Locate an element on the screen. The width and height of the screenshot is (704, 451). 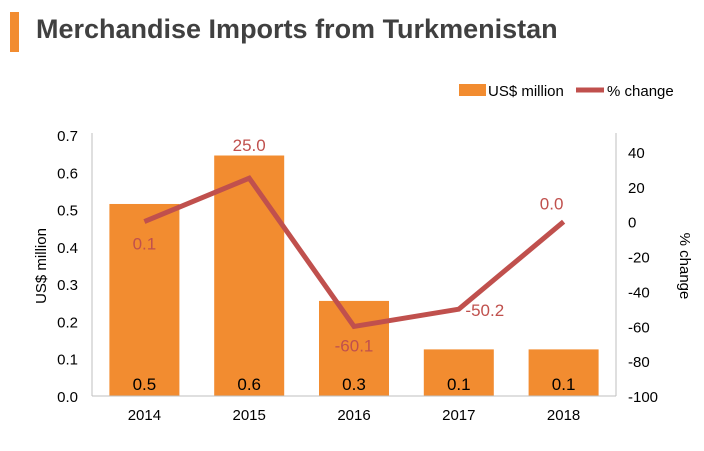
line-value-label: 25.0 is located at coordinates (249, 145).